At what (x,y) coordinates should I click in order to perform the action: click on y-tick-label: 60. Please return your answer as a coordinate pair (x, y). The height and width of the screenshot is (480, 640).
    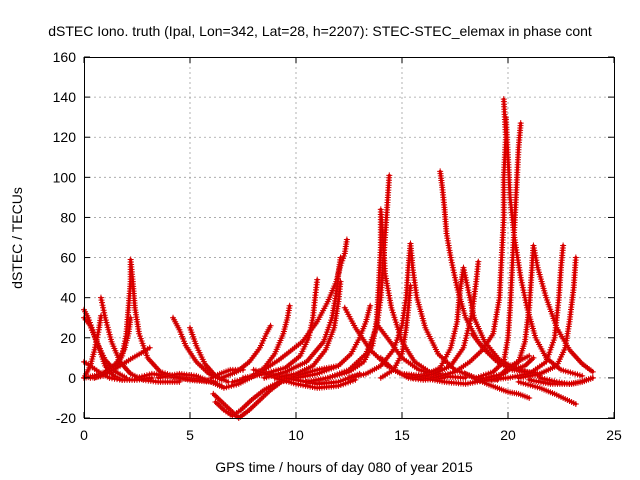
    Looking at the image, I should click on (68, 258).